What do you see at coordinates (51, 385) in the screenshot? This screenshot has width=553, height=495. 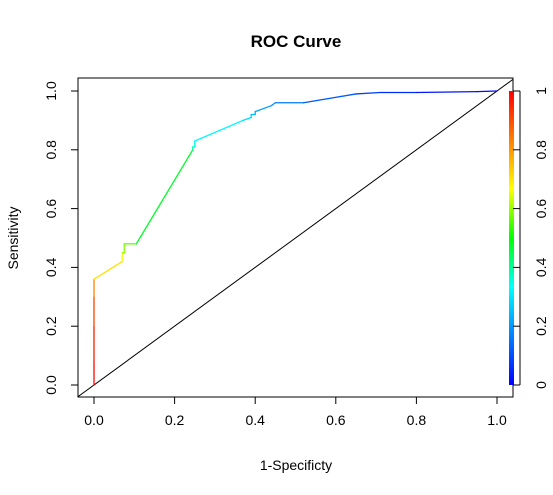 I see `y-tick-label: 0.0` at bounding box center [51, 385].